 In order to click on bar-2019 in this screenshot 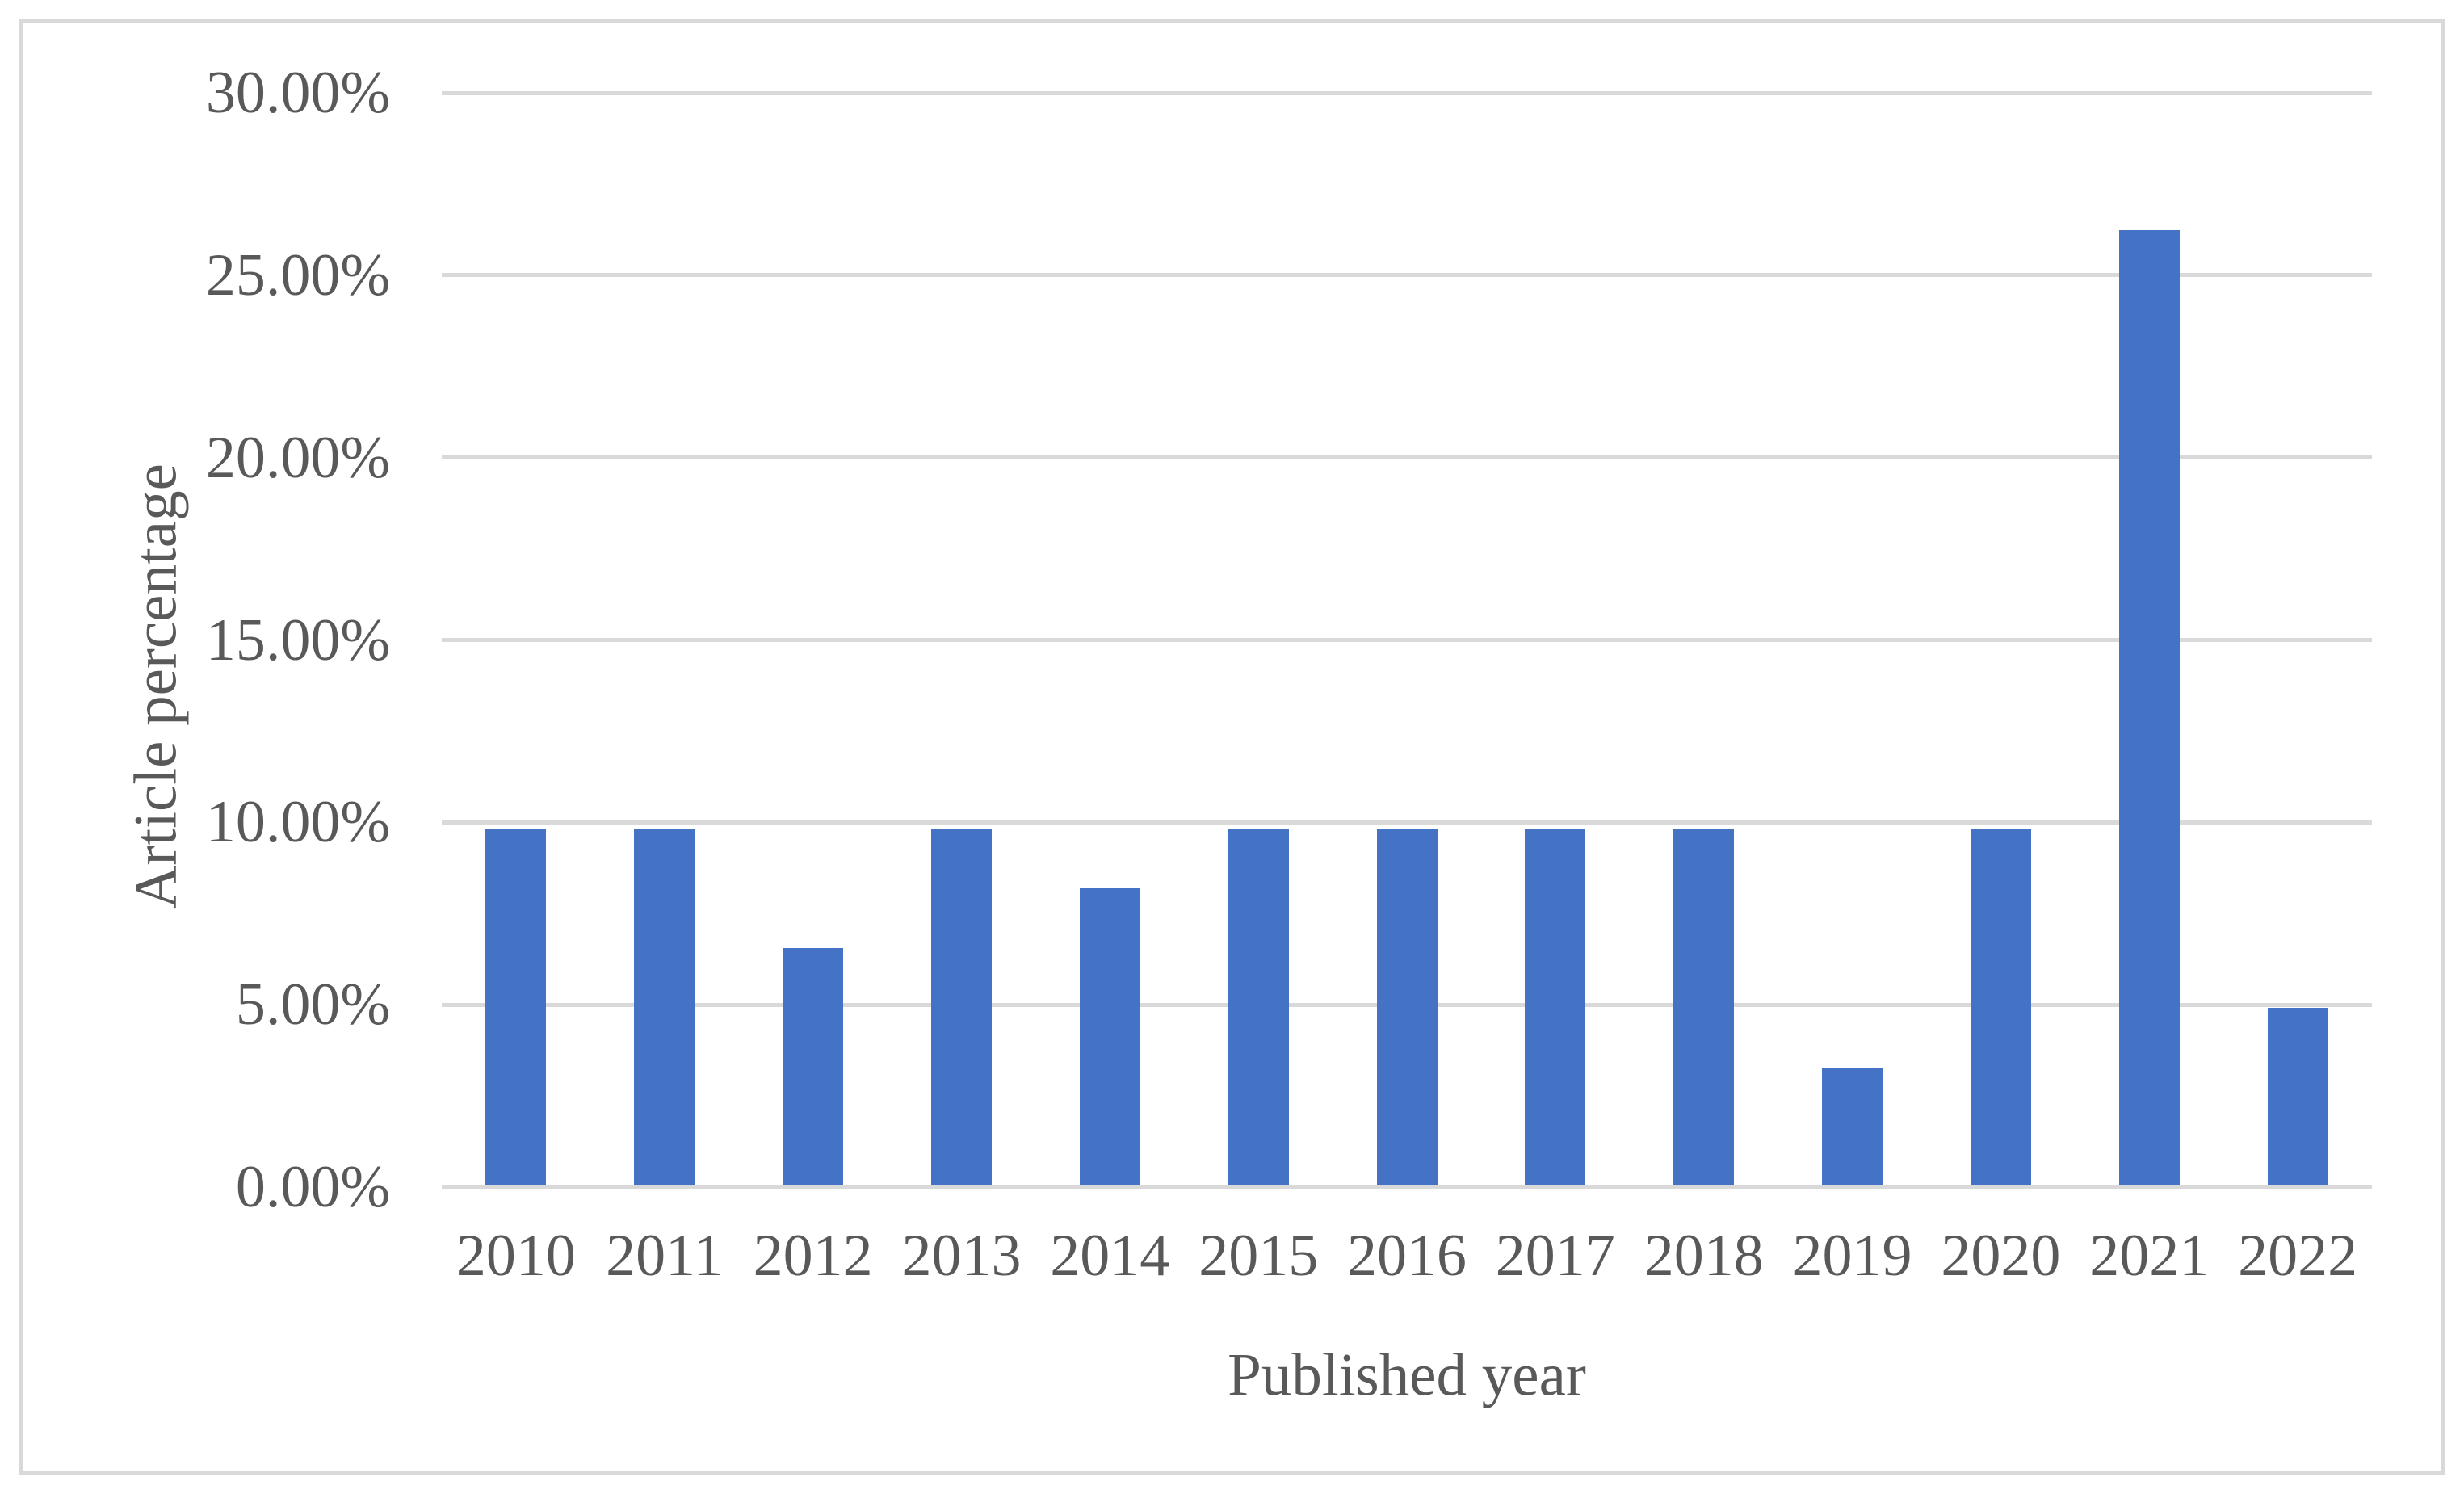, I will do `click(1852, 1127)`.